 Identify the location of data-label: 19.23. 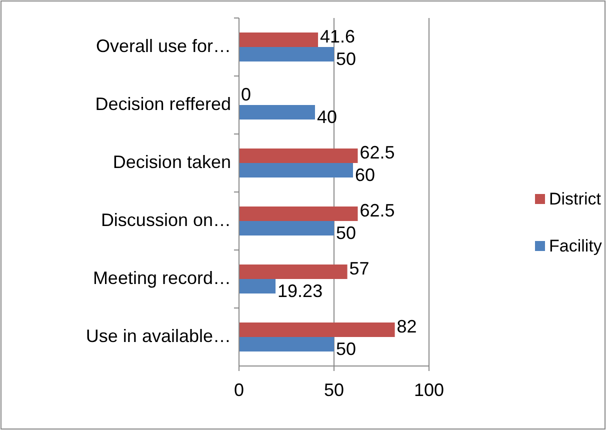
(300, 291).